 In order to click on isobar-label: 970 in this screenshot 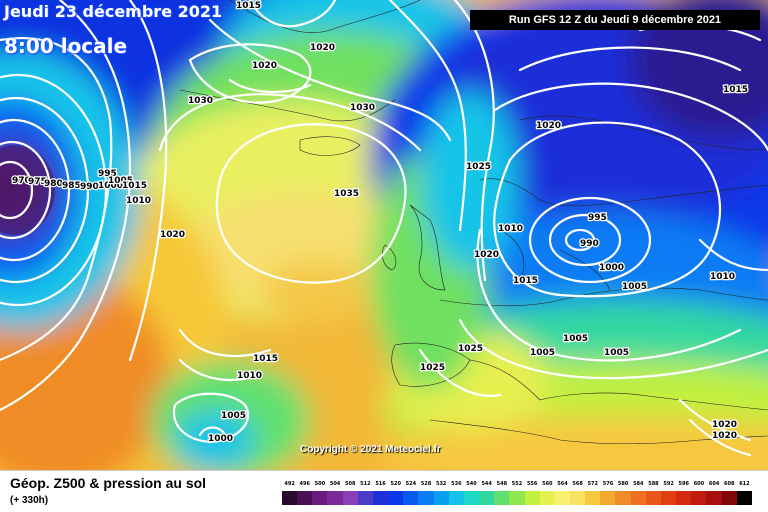, I will do `click(21, 181)`.